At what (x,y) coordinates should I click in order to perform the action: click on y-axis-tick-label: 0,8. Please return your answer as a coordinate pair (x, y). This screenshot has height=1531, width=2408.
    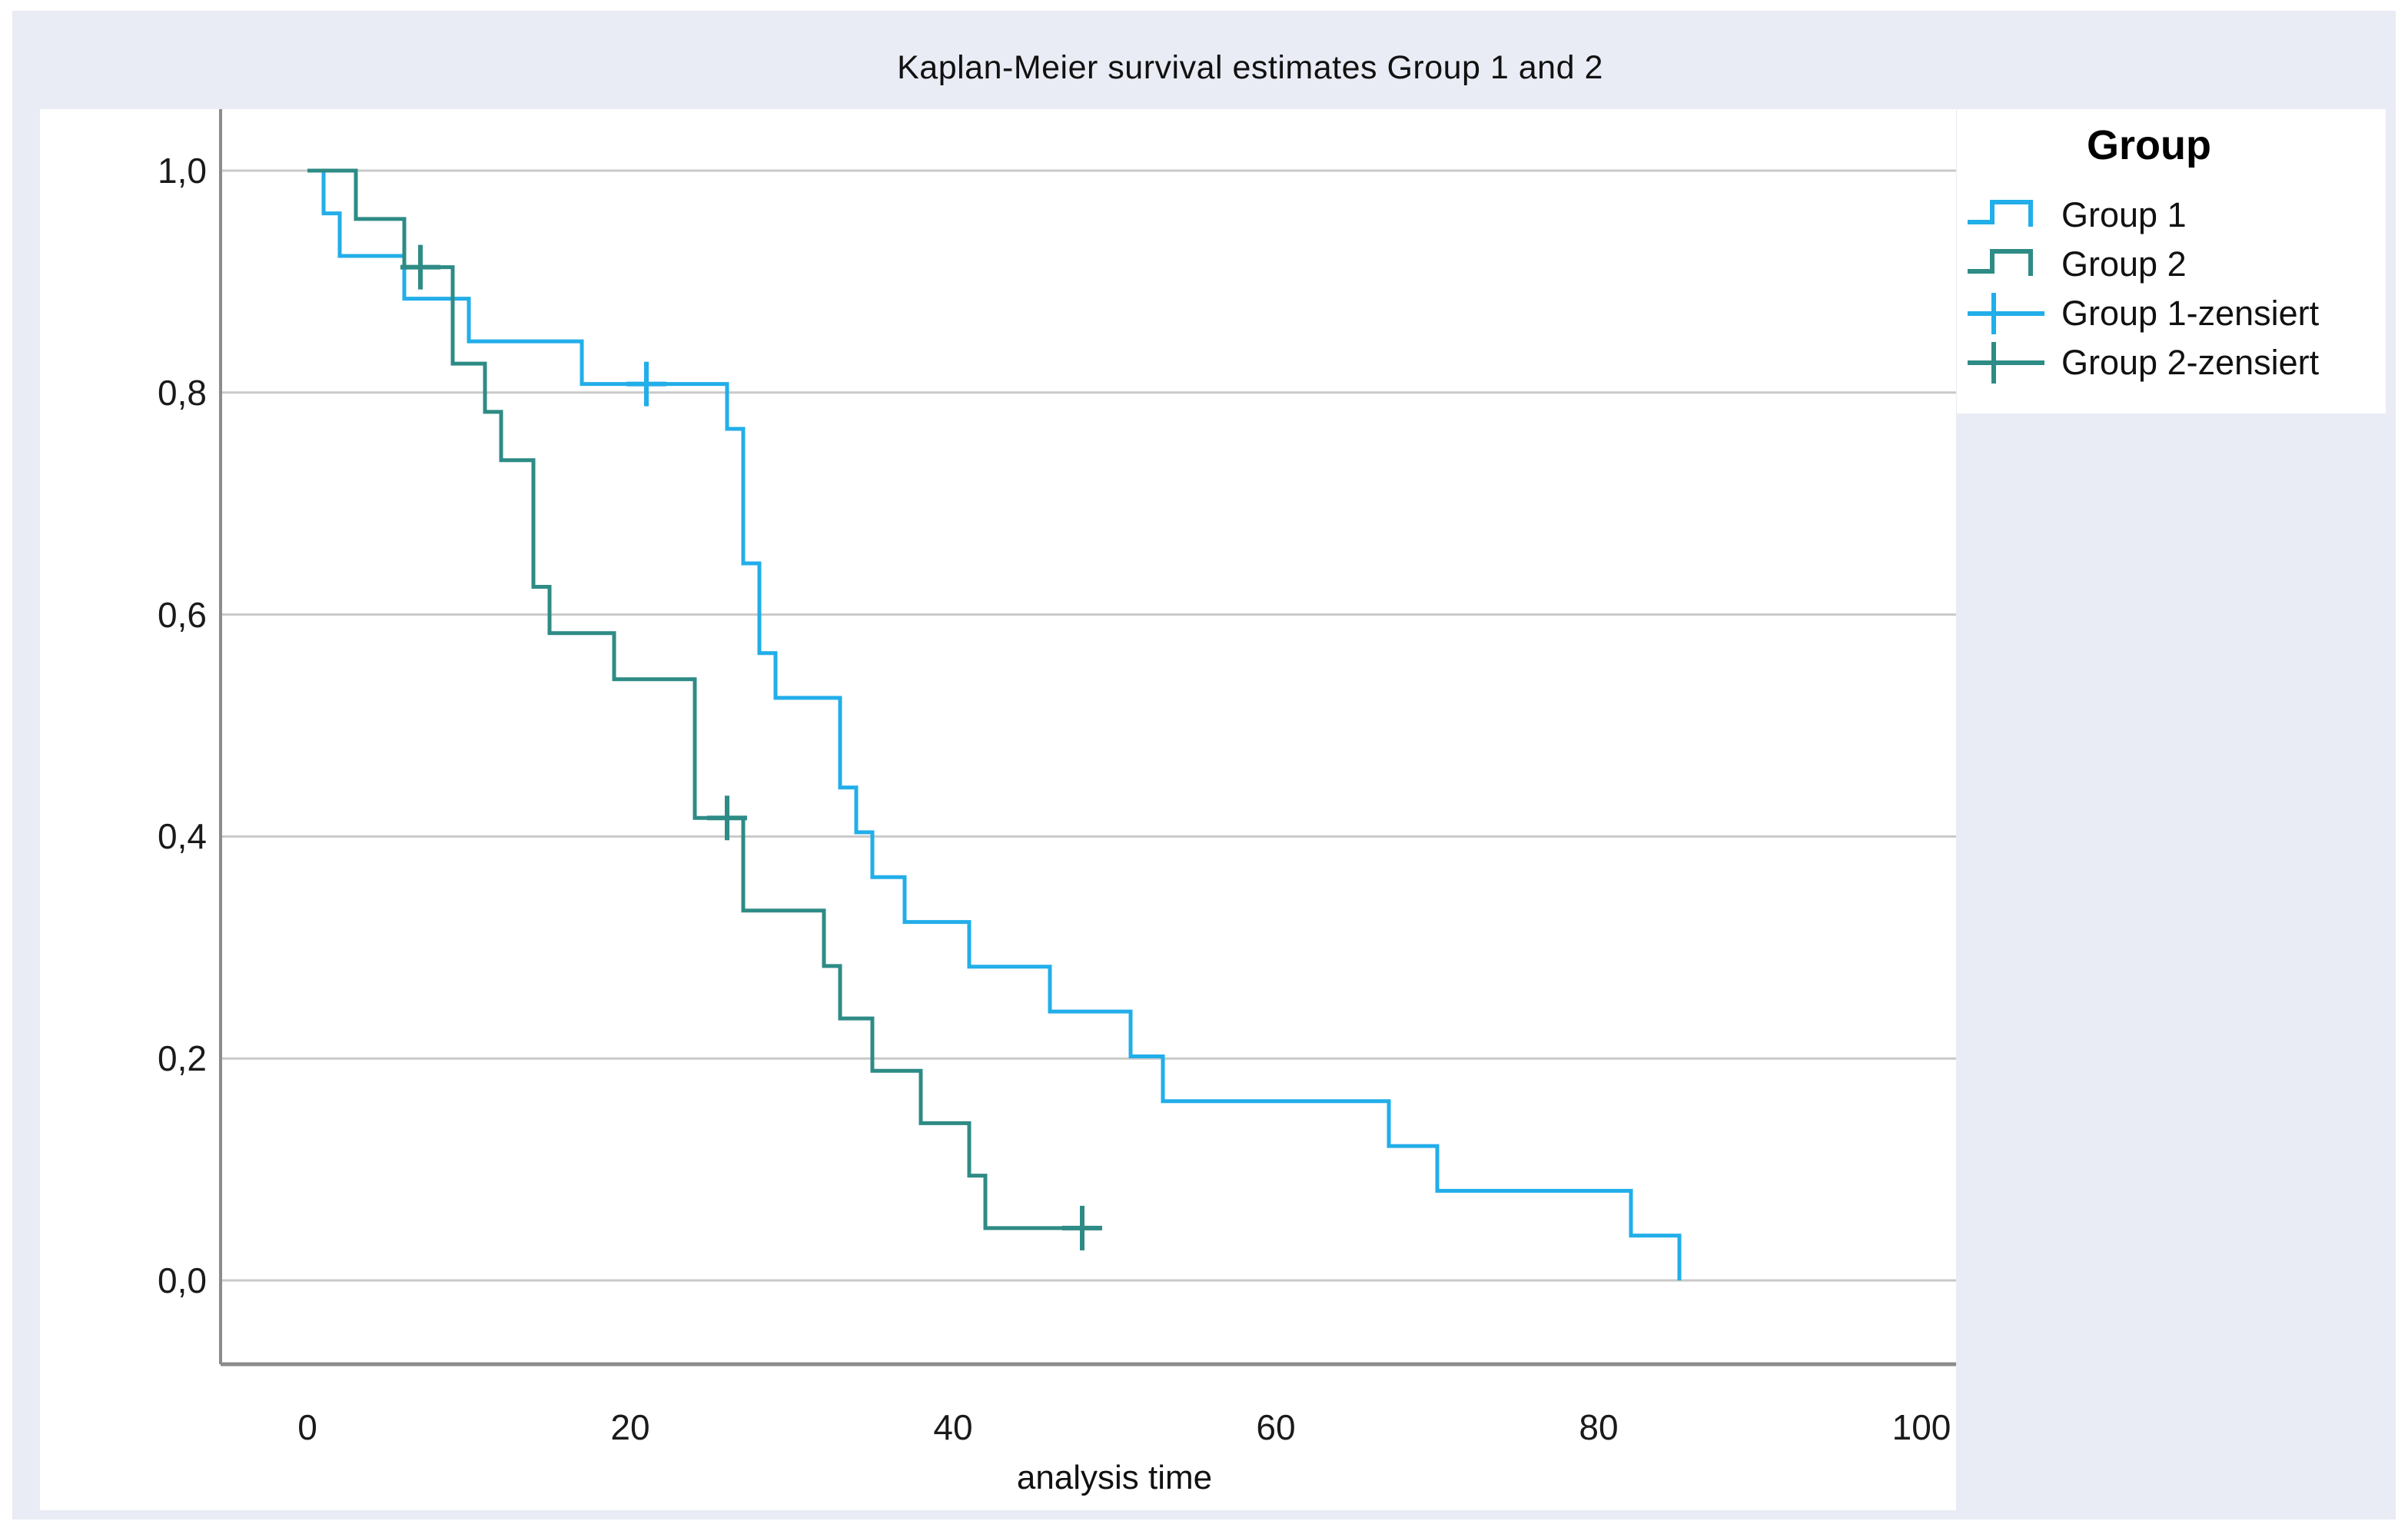
    Looking at the image, I should click on (182, 392).